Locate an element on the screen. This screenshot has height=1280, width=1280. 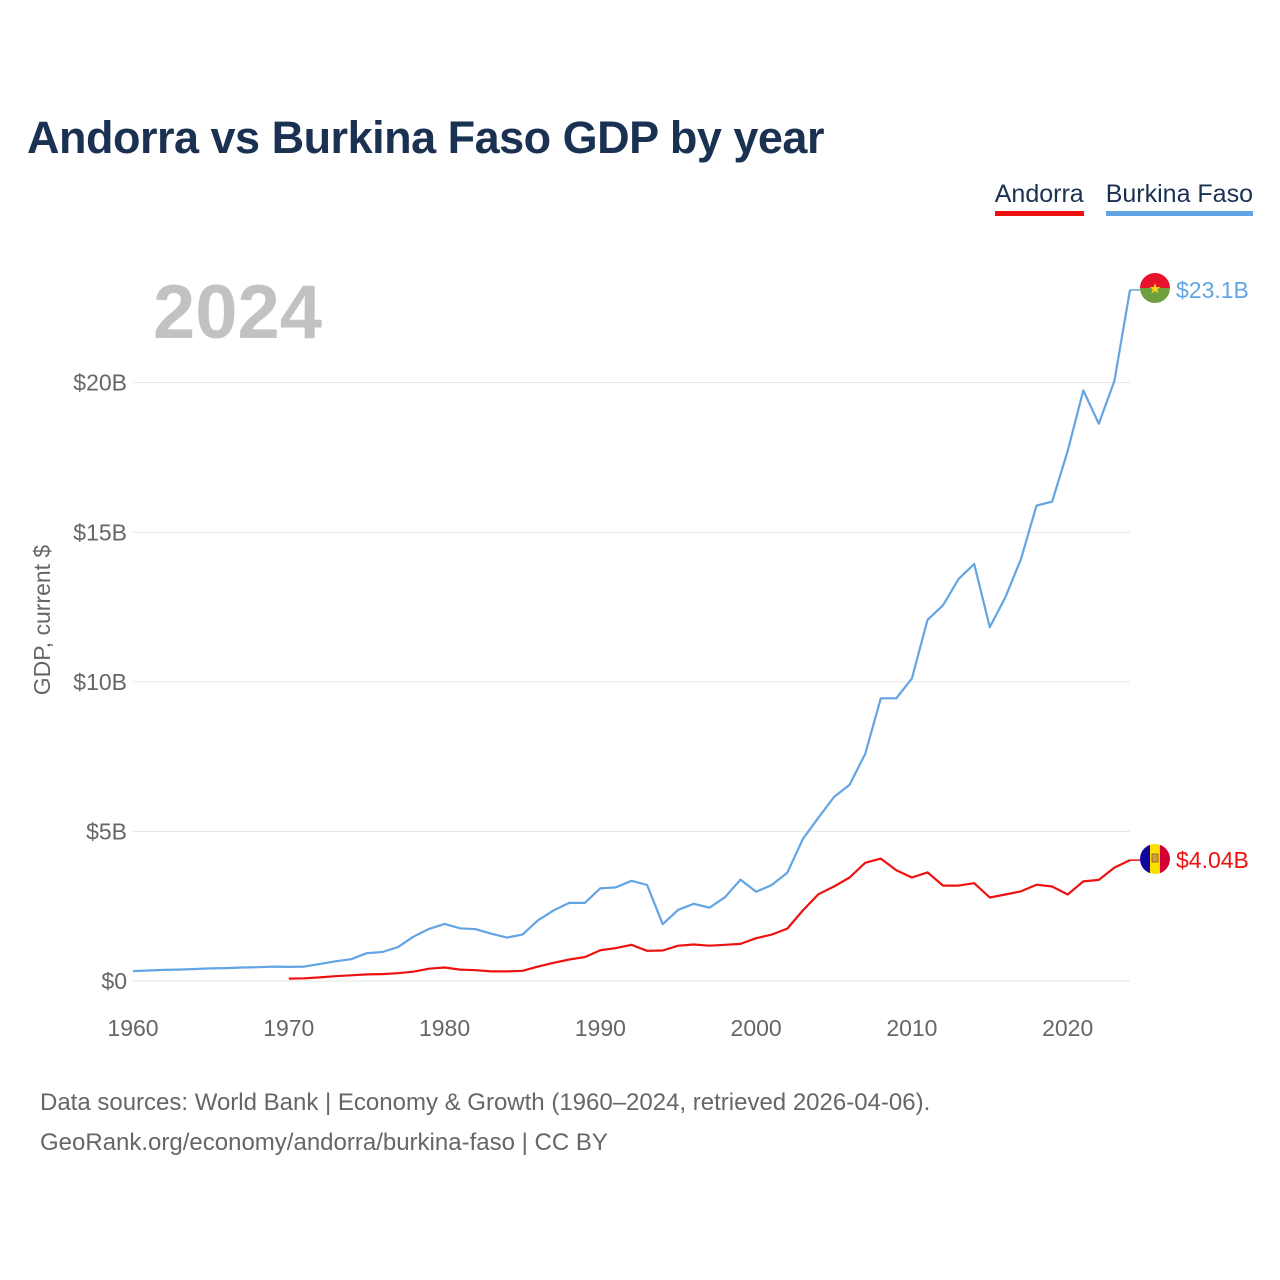
andorra-flag-icon is located at coordinates (1155, 859).